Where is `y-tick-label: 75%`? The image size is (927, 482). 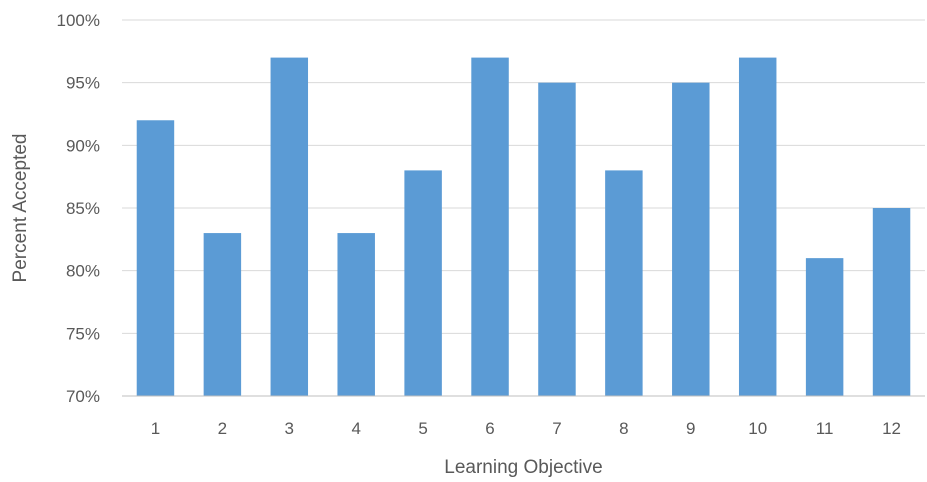 y-tick-label: 75% is located at coordinates (83, 333).